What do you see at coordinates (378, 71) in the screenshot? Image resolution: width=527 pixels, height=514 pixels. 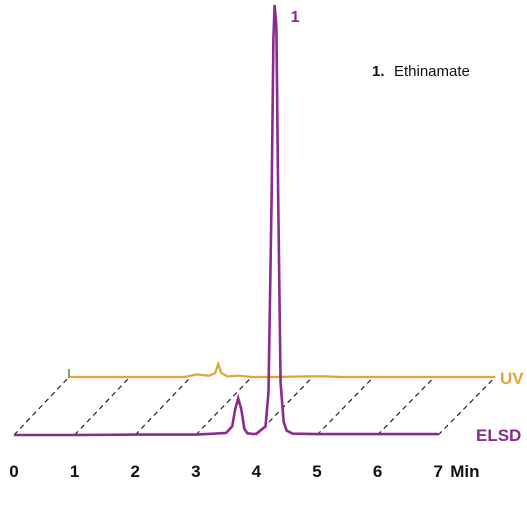 I see `legend-number: 1.` at bounding box center [378, 71].